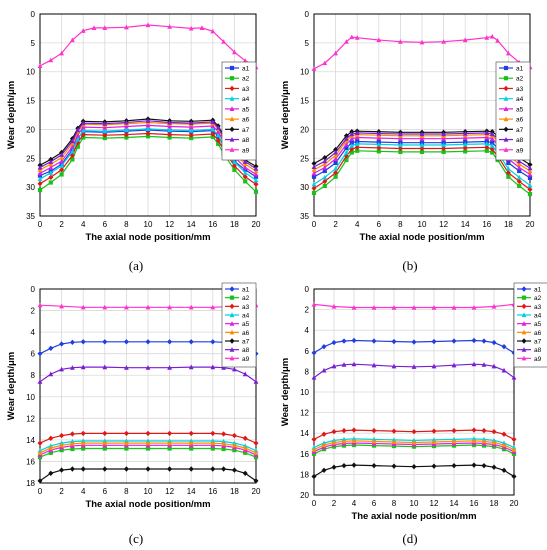 This screenshot has height=550, width=547. What do you see at coordinates (246, 316) in the screenshot?
I see `legend-label: a4` at bounding box center [246, 316].